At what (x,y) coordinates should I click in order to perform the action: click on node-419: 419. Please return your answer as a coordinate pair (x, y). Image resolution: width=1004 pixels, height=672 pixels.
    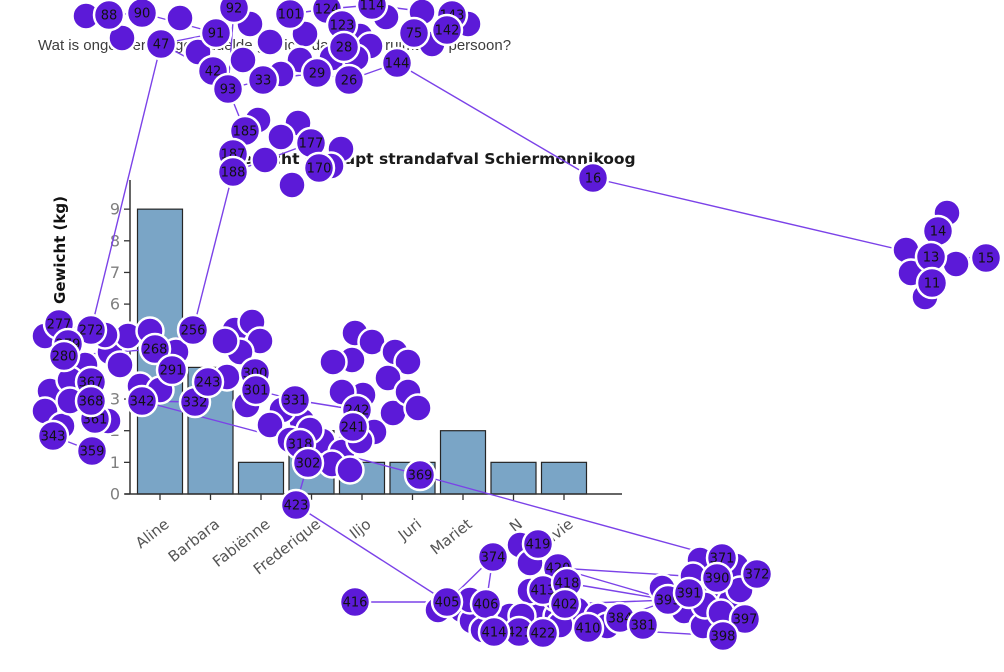
    Looking at the image, I should click on (538, 544).